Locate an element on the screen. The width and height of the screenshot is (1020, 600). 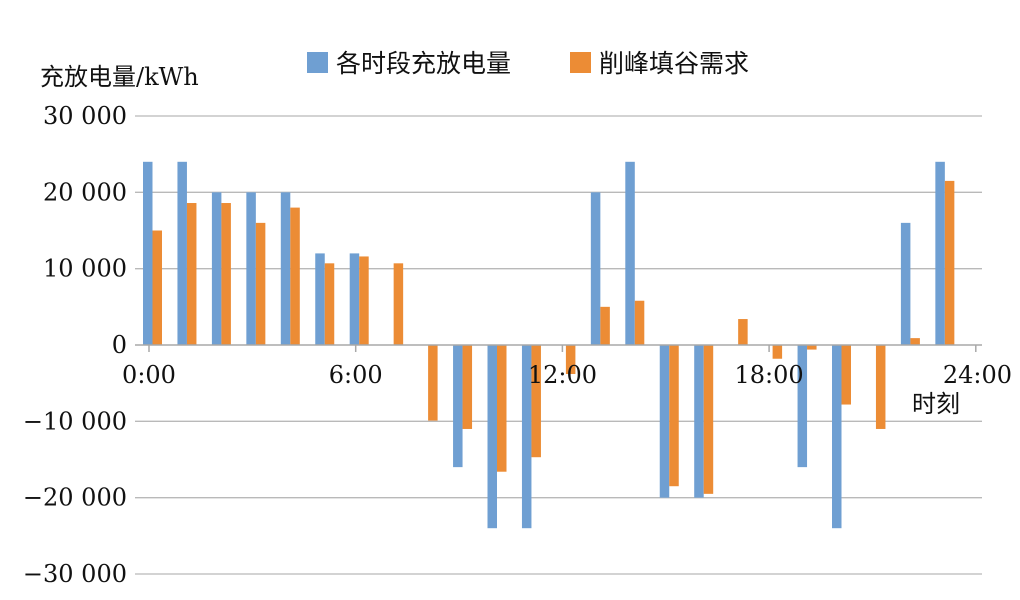
y-tick-labels: 30 000 20 000 10 000 0 −10 000 −20 000 −30 000 is located at coordinates (75, 345).